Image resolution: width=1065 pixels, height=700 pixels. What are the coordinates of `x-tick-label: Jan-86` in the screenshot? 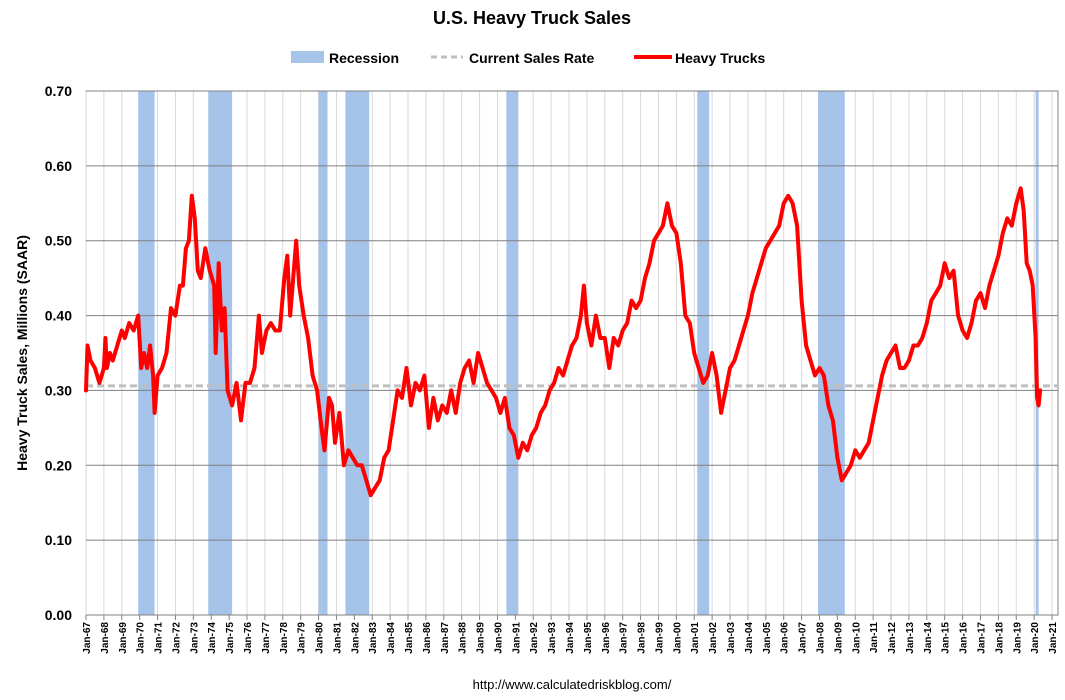 It's located at (427, 638).